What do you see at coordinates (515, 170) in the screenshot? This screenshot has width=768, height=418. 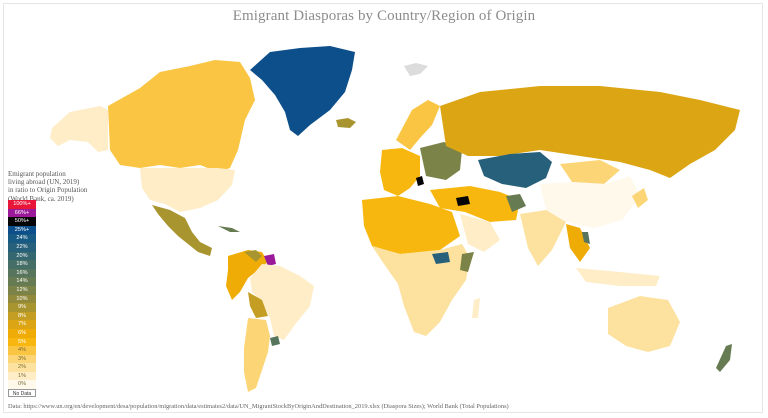 I see `region-kazakhstan` at bounding box center [515, 170].